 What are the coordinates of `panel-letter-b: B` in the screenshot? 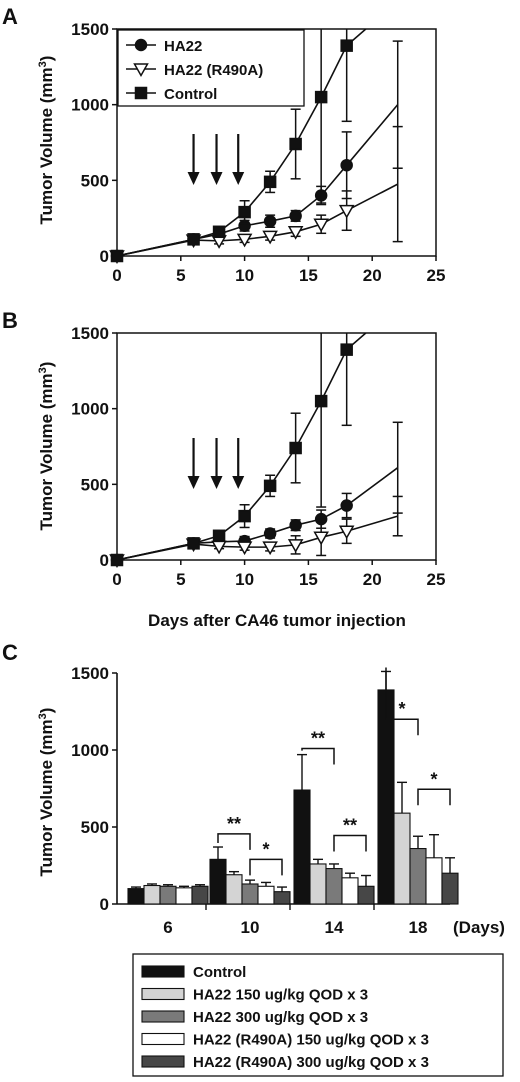 It's located at (10, 320).